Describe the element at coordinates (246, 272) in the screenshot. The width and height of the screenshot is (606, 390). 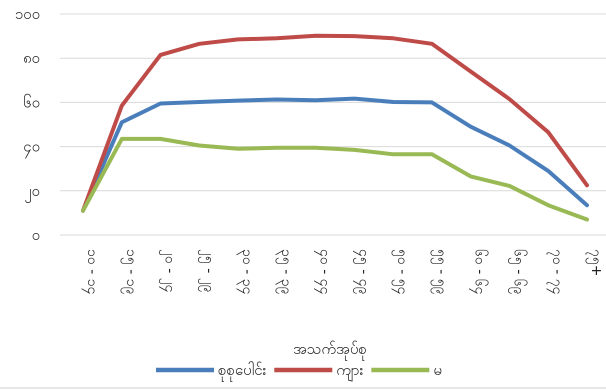
I see `x-tick-label: ၃၀ - ၃၄` at that location.